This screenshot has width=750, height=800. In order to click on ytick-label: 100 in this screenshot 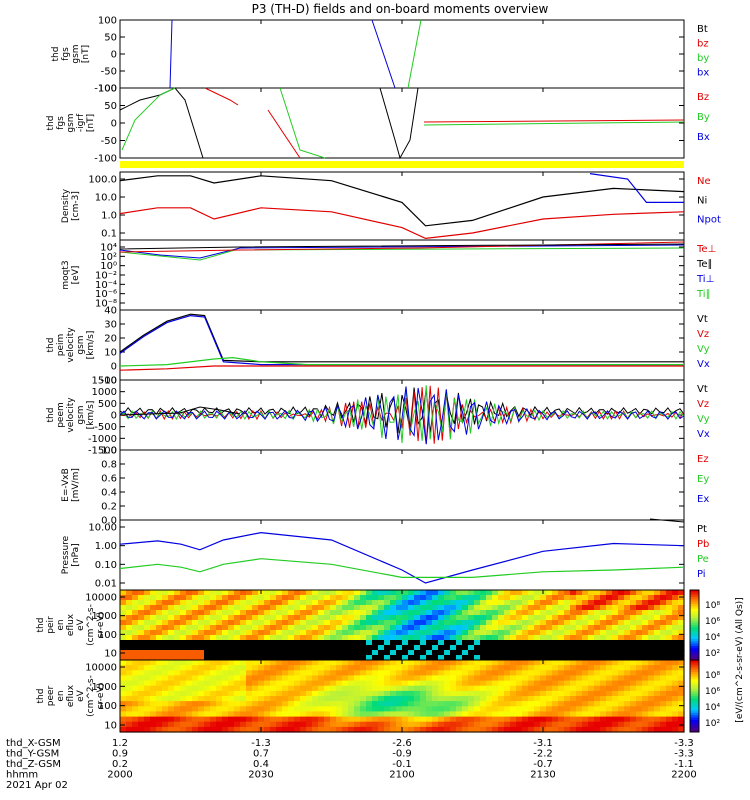, I will do `click(107, 635)`.